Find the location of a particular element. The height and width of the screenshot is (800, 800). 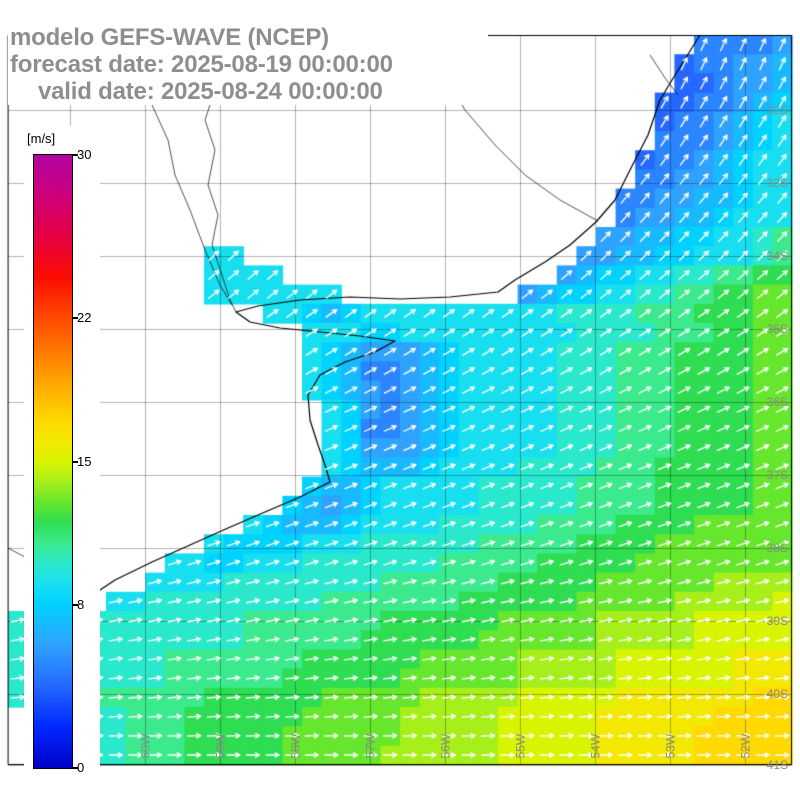

valid-date-label: valid date: 2025-08-24 00:00:00 is located at coordinates (210, 91).